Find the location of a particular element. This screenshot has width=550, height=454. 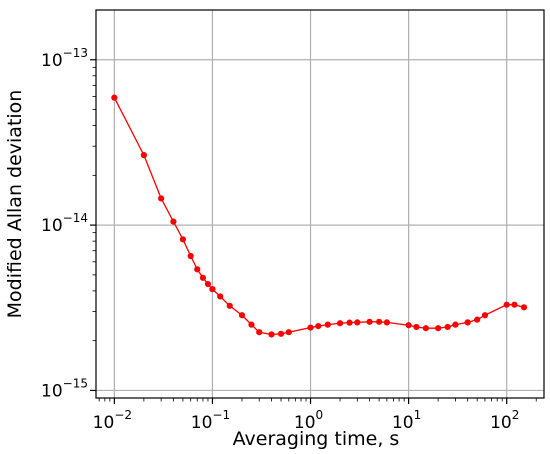

y-tick-exponent: −14 is located at coordinates (75, 218).